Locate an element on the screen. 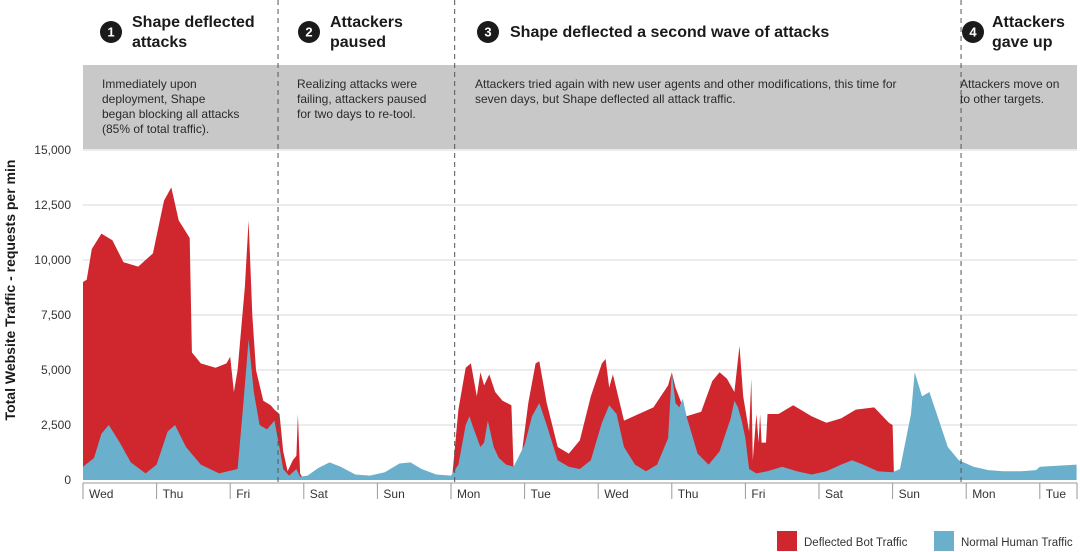 This screenshot has height=552, width=1080. legend-swatch-bot is located at coordinates (787, 541).